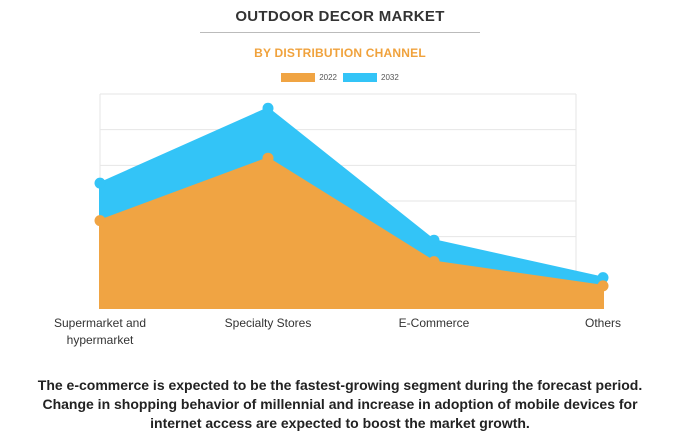 The image size is (680, 438). Describe the element at coordinates (603, 323) in the screenshot. I see `x-tick-label: Others` at that location.